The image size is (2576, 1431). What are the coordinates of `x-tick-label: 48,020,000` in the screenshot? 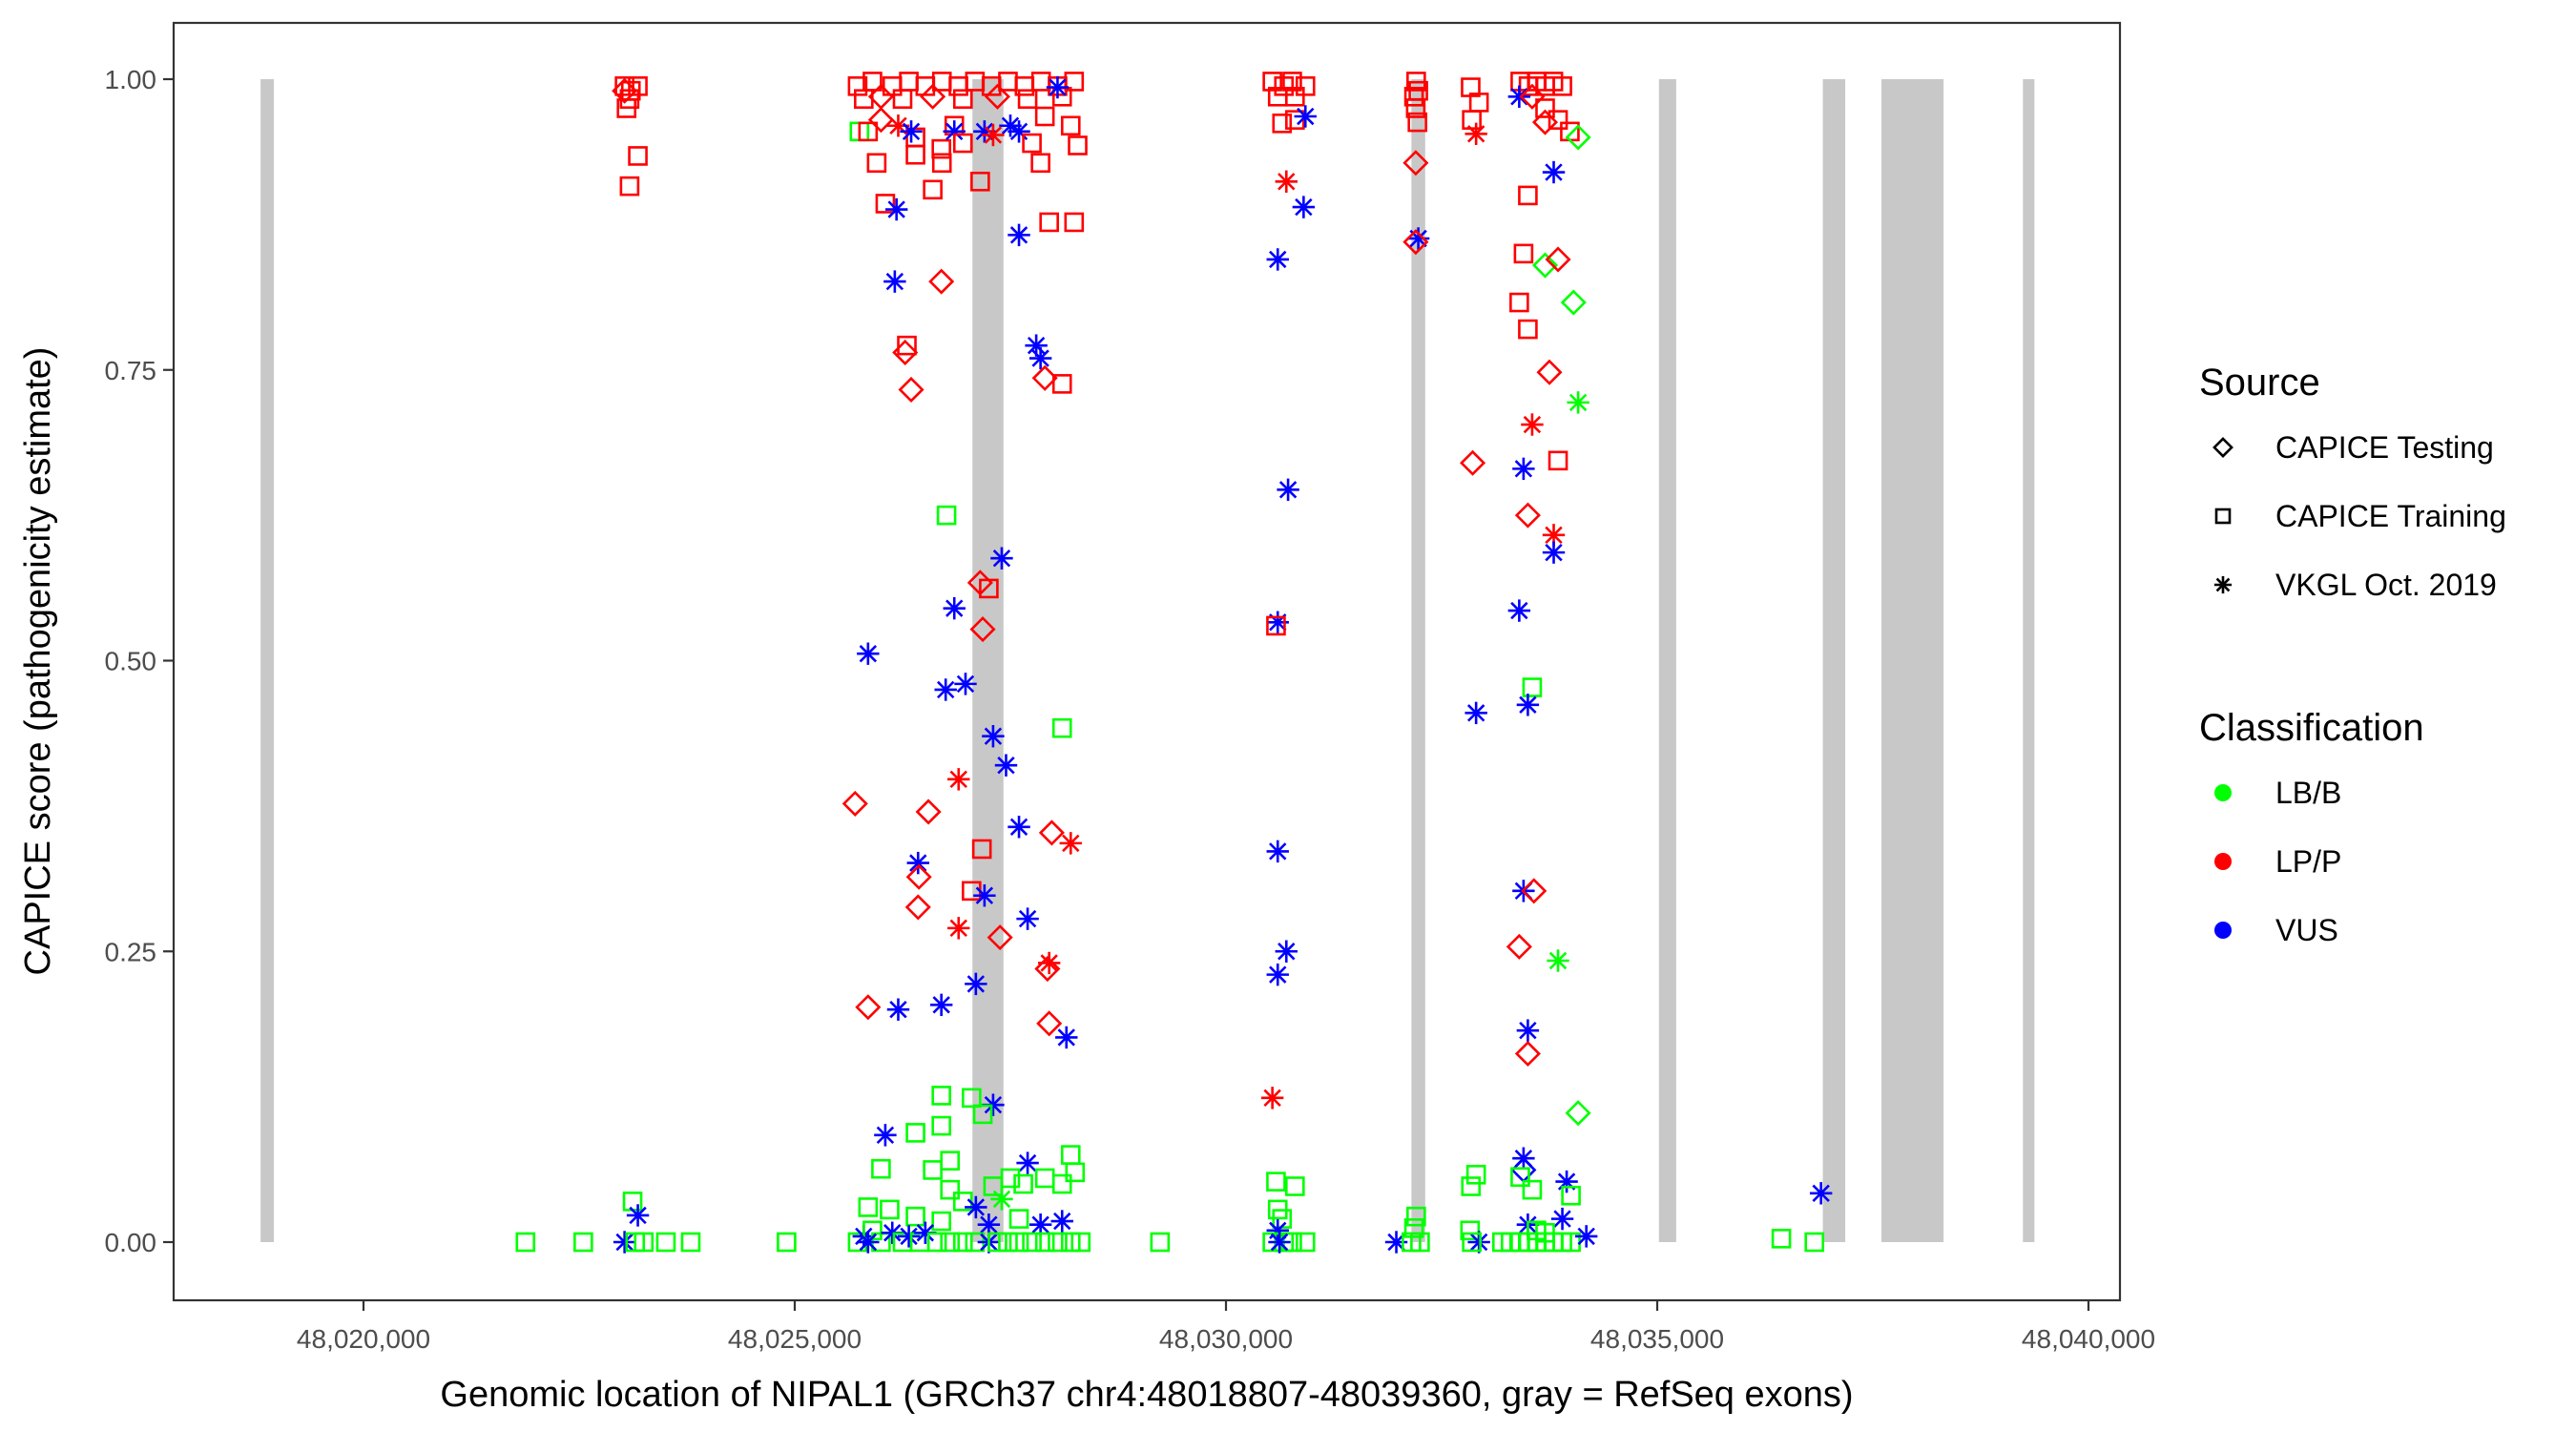 It's located at (363, 1339).